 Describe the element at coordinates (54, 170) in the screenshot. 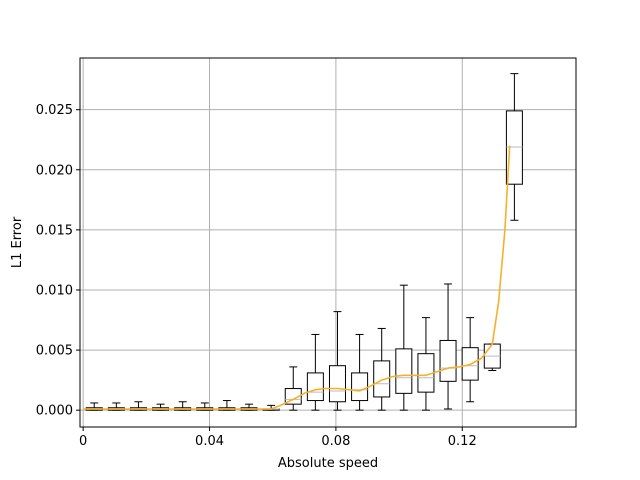

I see `y-tick-label: 0.020` at that location.